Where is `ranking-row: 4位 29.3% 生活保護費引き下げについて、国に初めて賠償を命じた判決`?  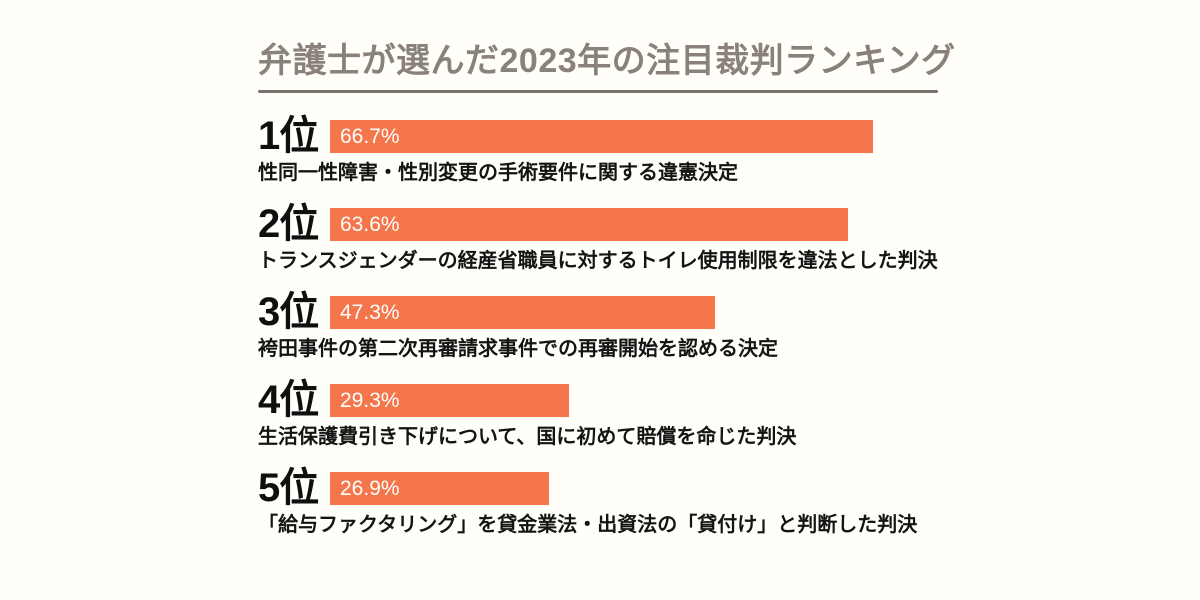 ranking-row: 4位 29.3% 生活保護費引き下げについて、国に初めて賠償を命じた判決 is located at coordinates (598, 414).